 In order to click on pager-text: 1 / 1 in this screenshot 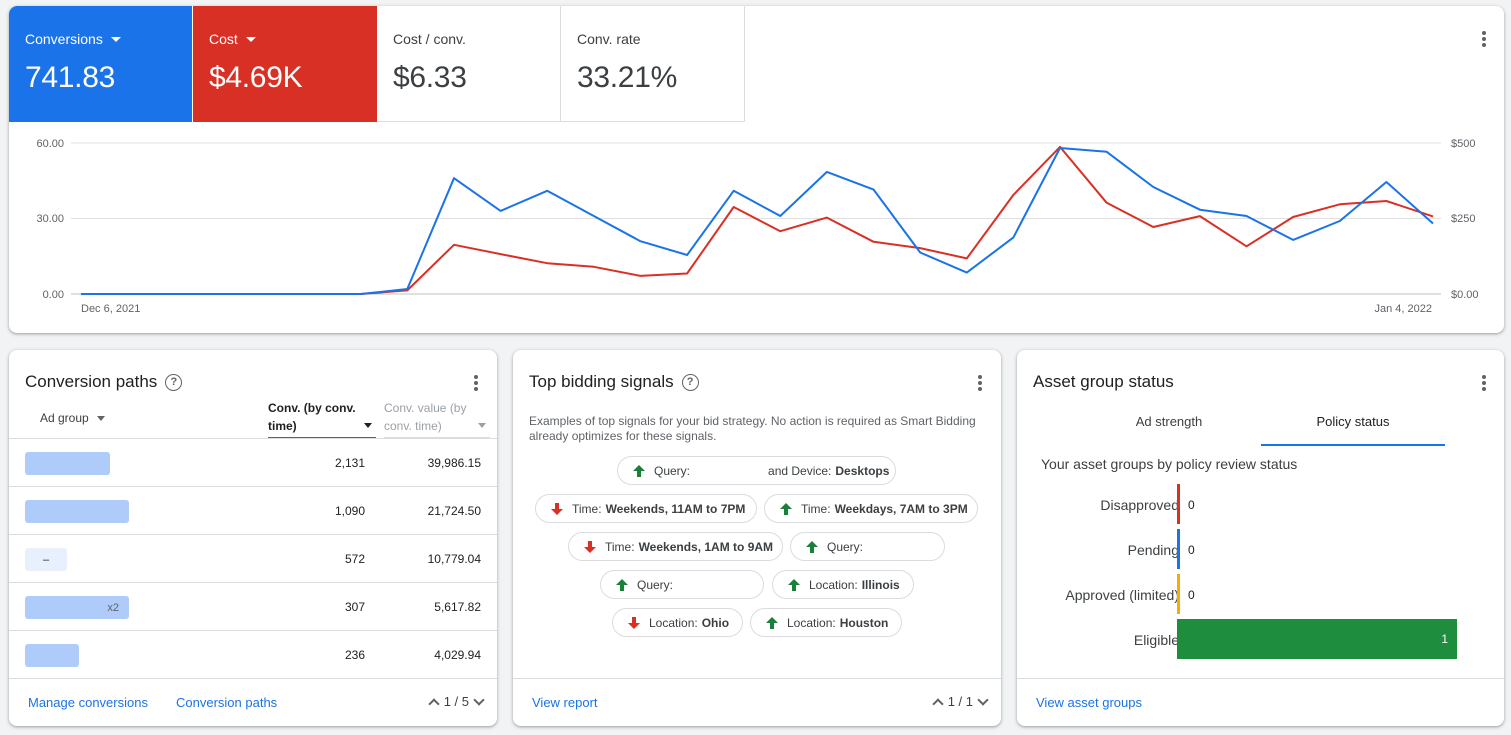, I will do `click(960, 701)`.